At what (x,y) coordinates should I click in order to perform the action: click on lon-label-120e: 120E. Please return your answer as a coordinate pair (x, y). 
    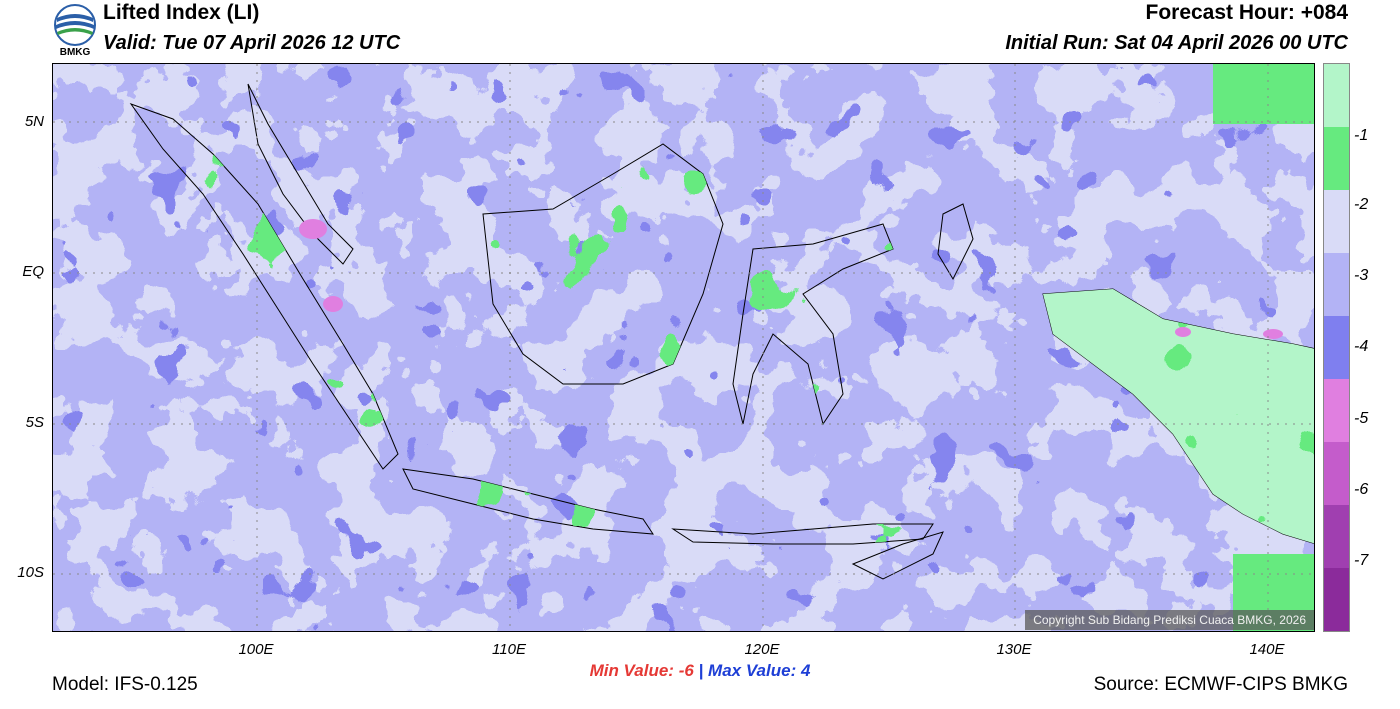
    Looking at the image, I should click on (762, 649).